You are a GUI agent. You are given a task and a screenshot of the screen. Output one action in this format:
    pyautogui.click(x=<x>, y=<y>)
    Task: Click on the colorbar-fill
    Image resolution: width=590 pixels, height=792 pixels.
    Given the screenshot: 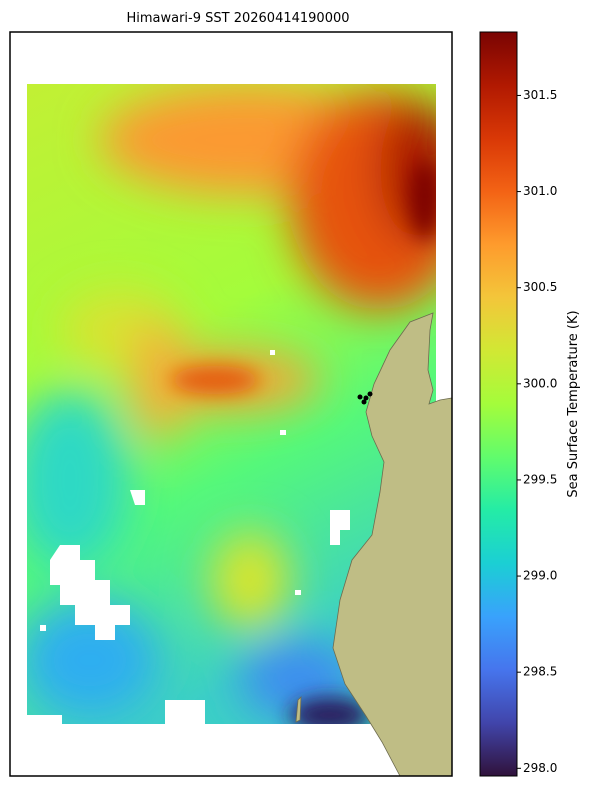 What is the action you would take?
    pyautogui.click(x=498, y=404)
    